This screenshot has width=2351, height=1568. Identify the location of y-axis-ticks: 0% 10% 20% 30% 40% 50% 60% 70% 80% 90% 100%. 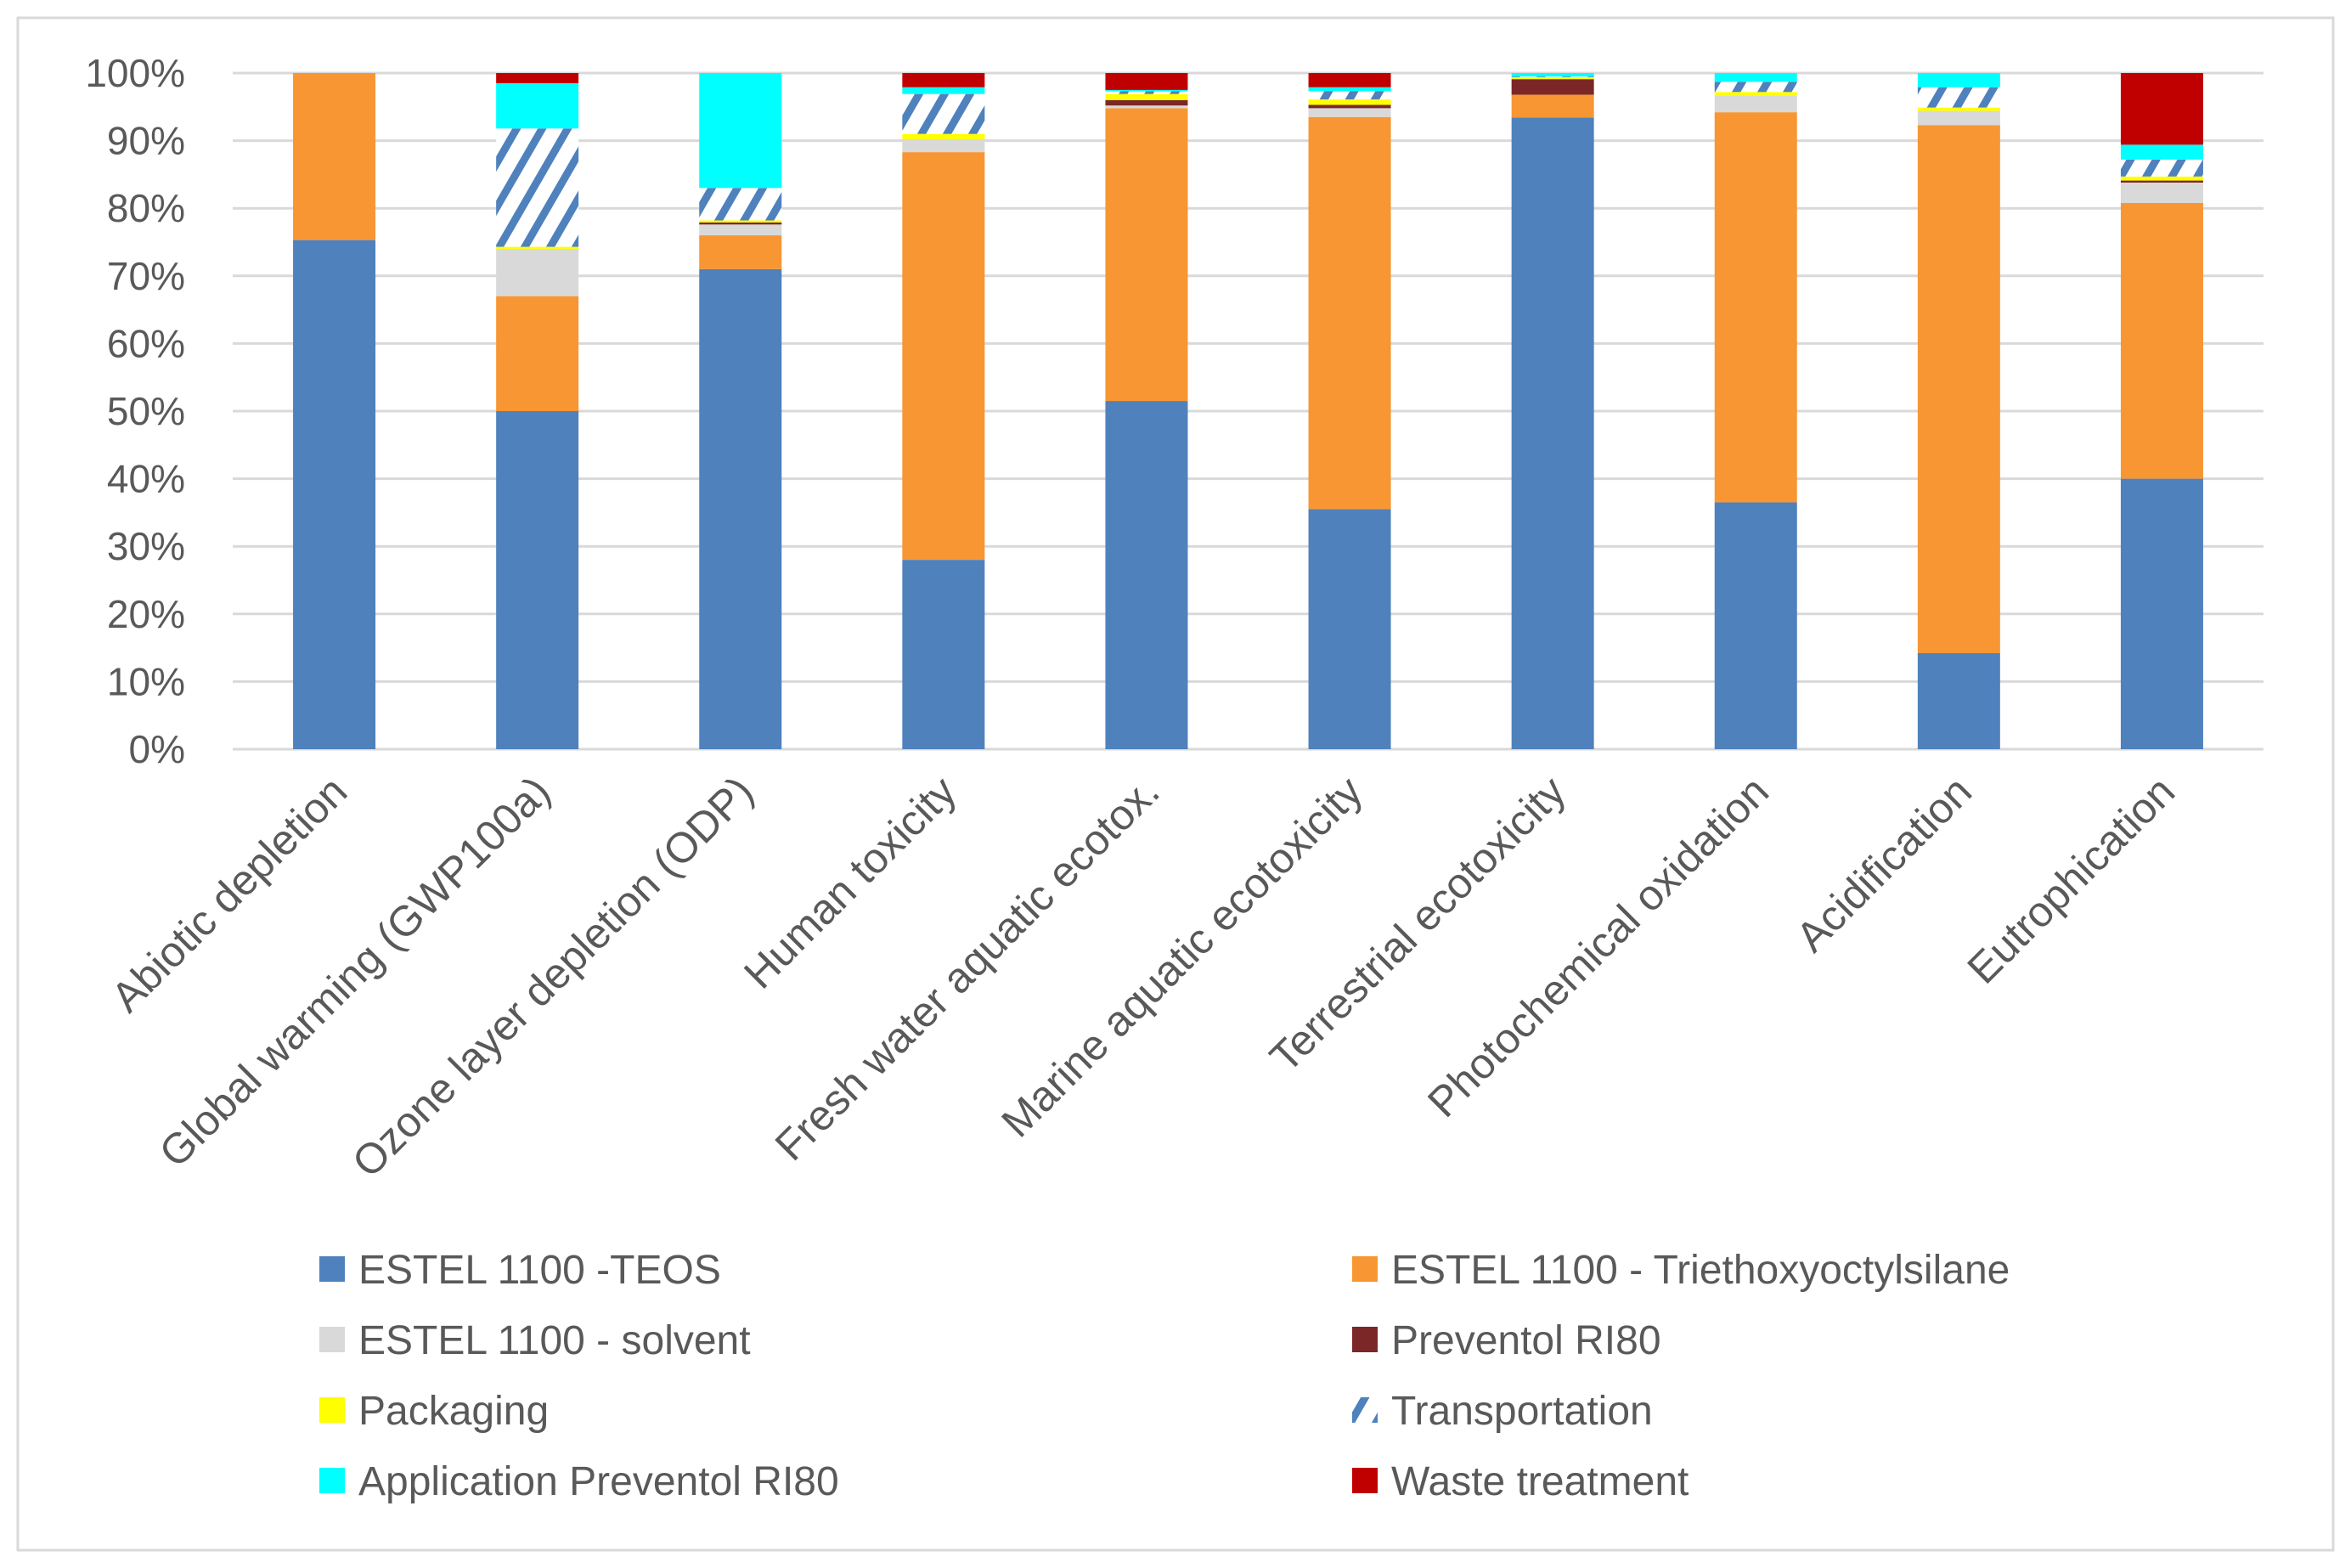
(135, 411).